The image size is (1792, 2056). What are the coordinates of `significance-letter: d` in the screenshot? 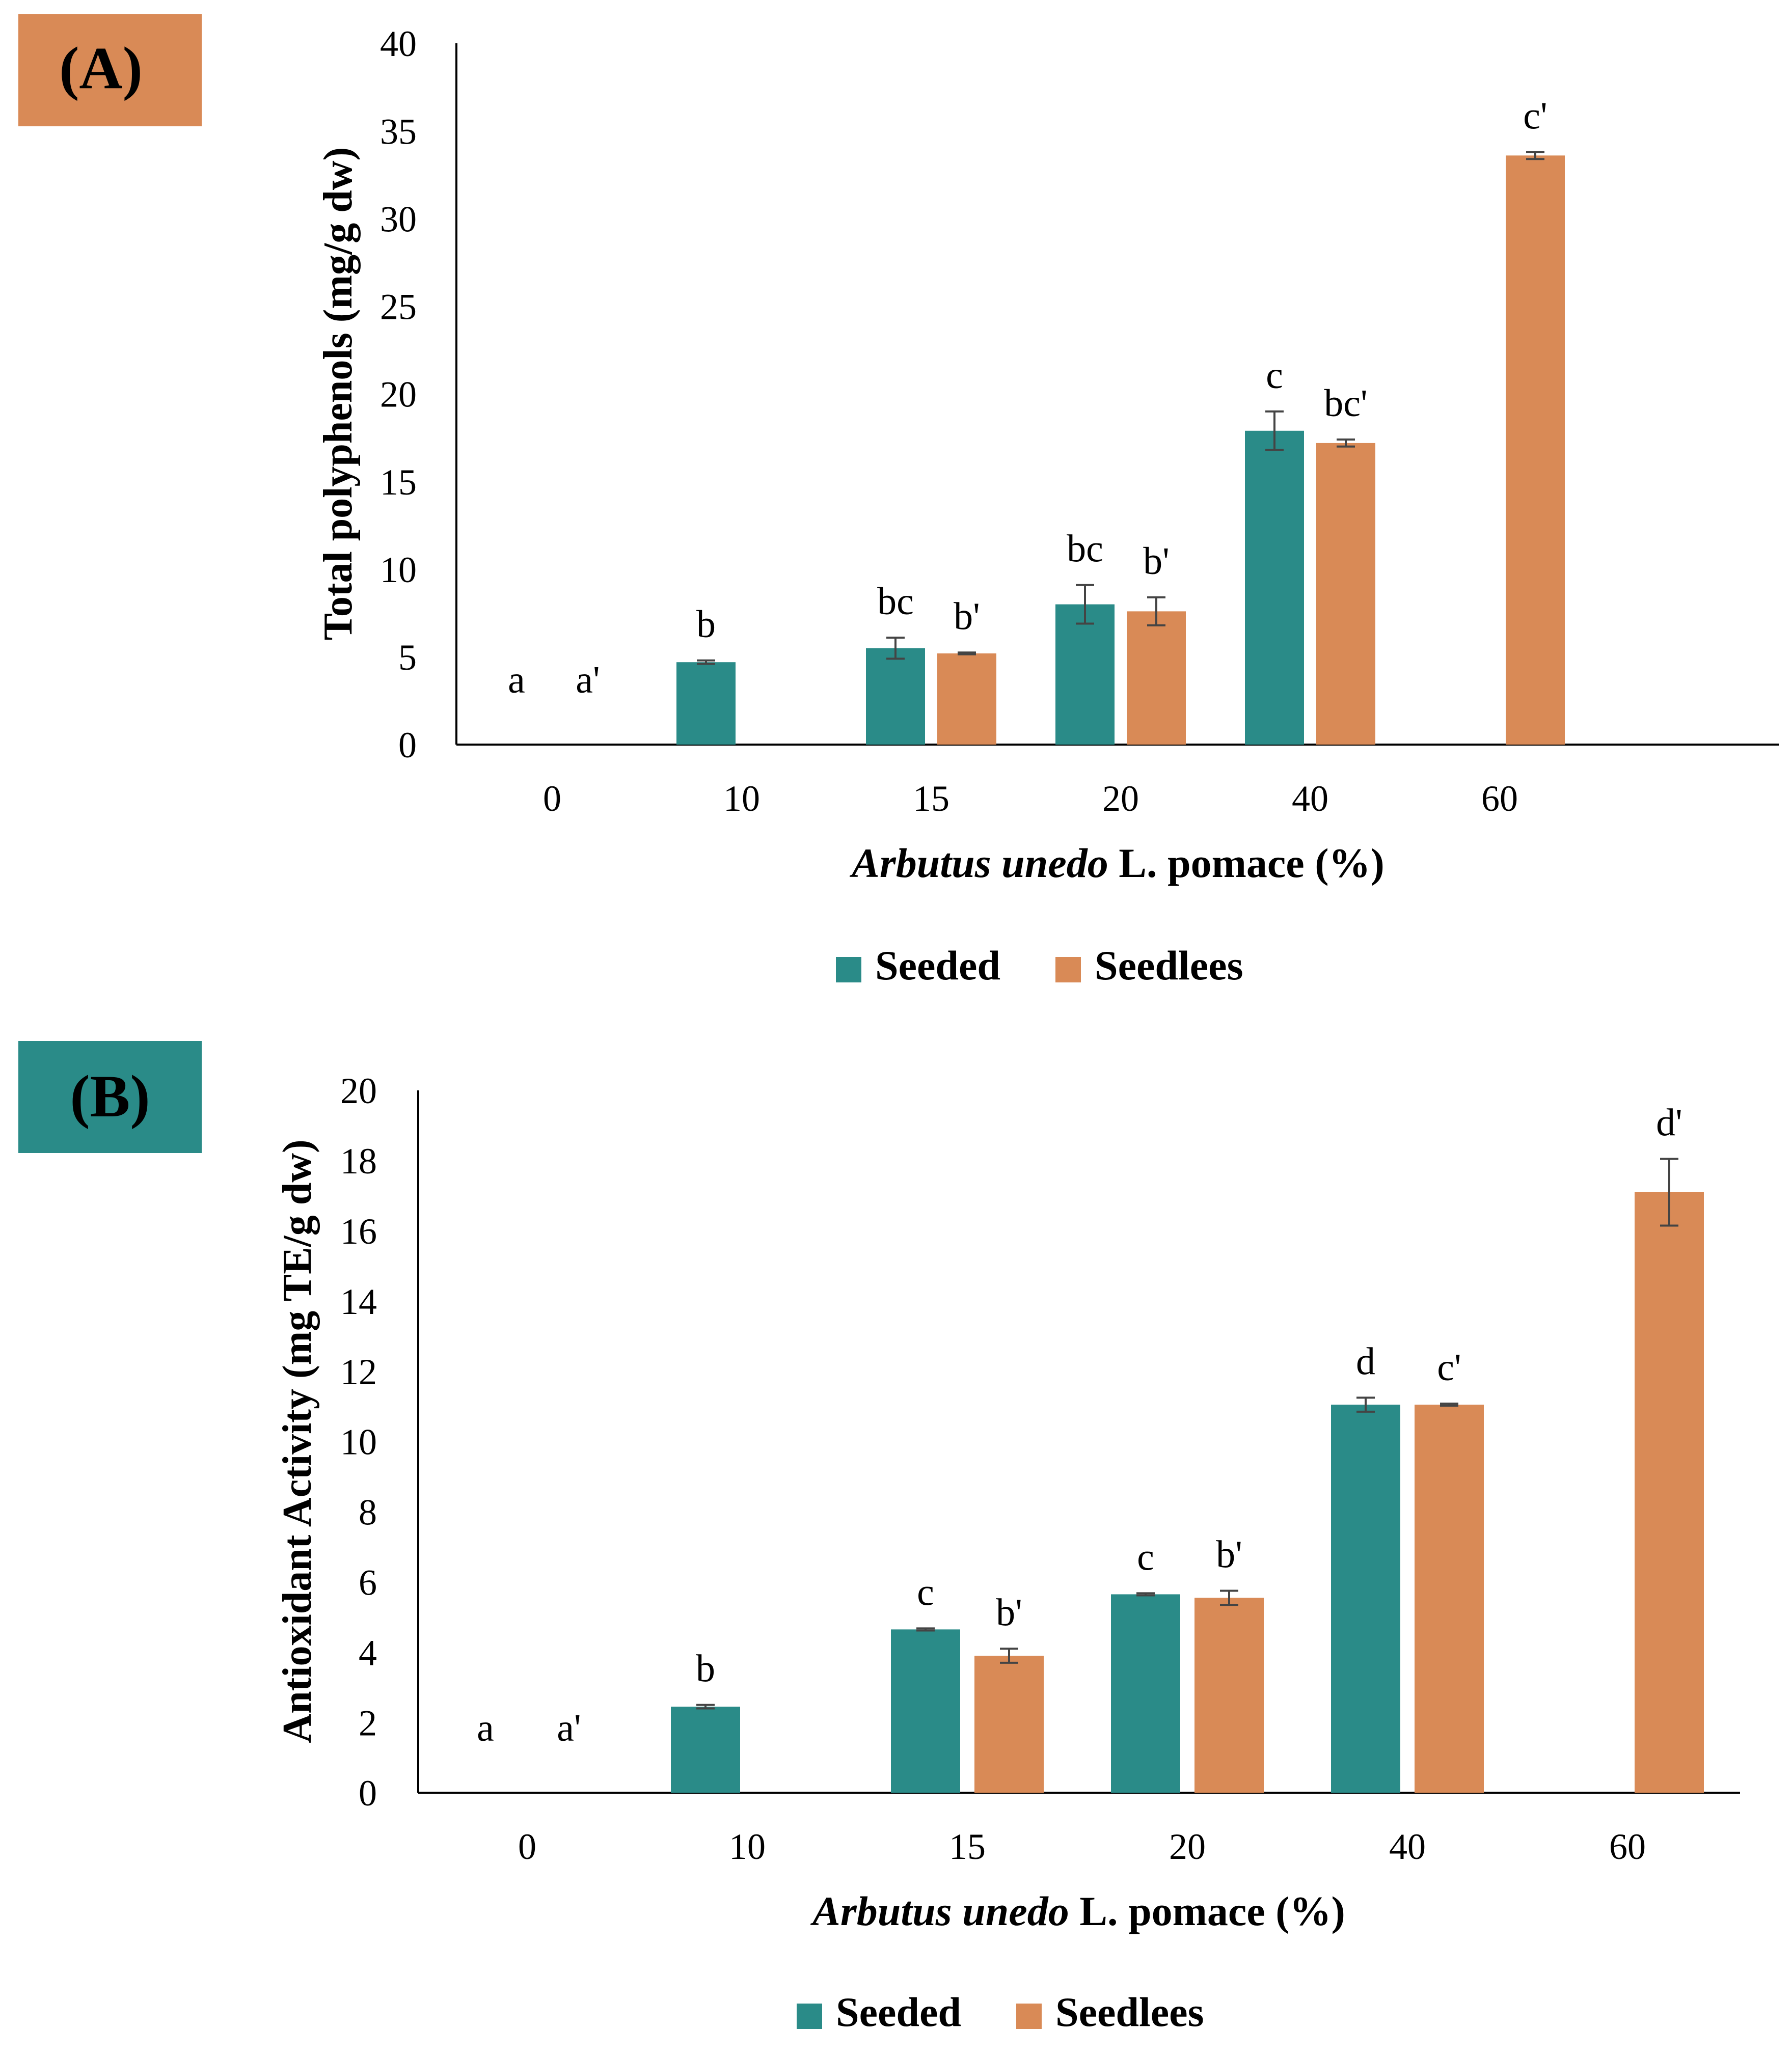 It's located at (1365, 1361).